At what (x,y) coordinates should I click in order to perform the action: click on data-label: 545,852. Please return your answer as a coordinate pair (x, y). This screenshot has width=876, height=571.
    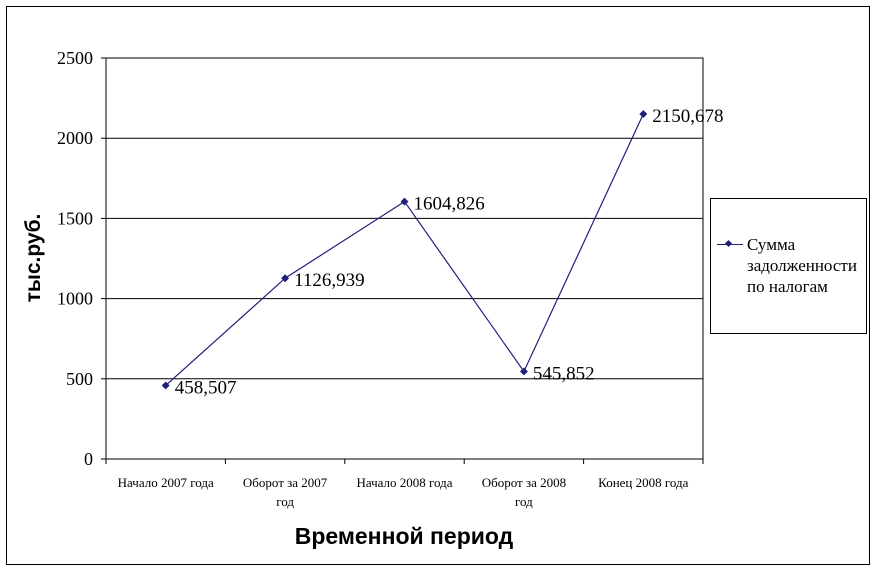
    Looking at the image, I should click on (564, 373).